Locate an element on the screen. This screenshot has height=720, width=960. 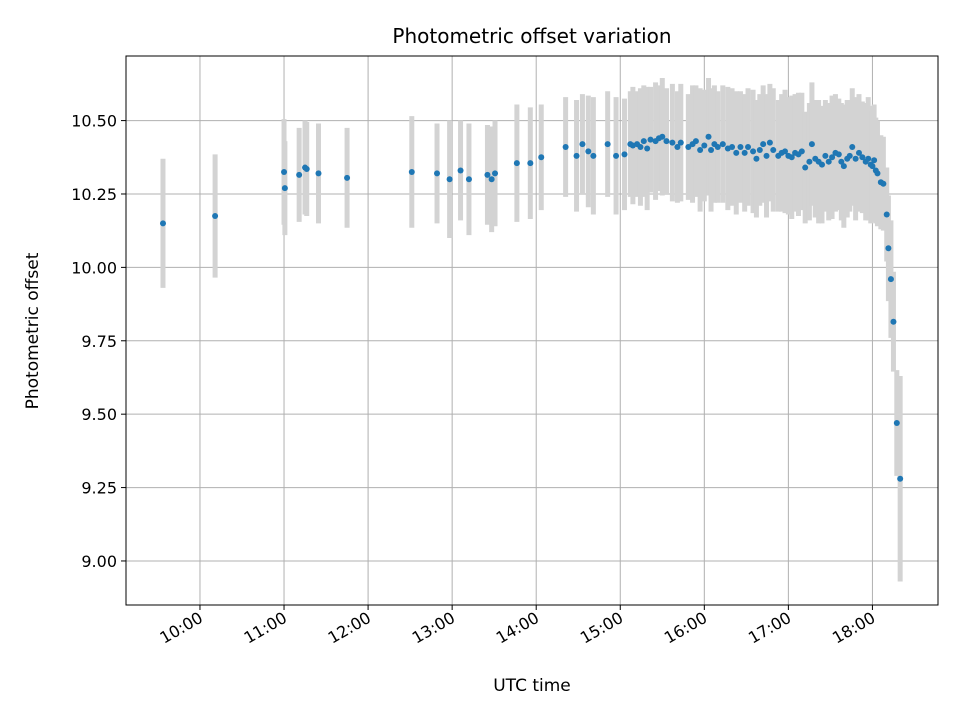
y-tick-label: 9.00 is located at coordinates (99, 561).